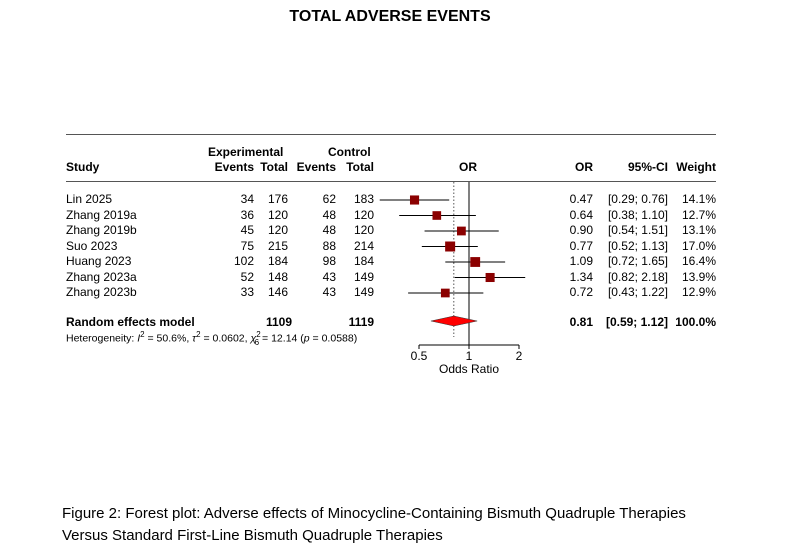  What do you see at coordinates (225, 338) in the screenshot?
I see `het-tau2: = 0.0602,` at bounding box center [225, 338].